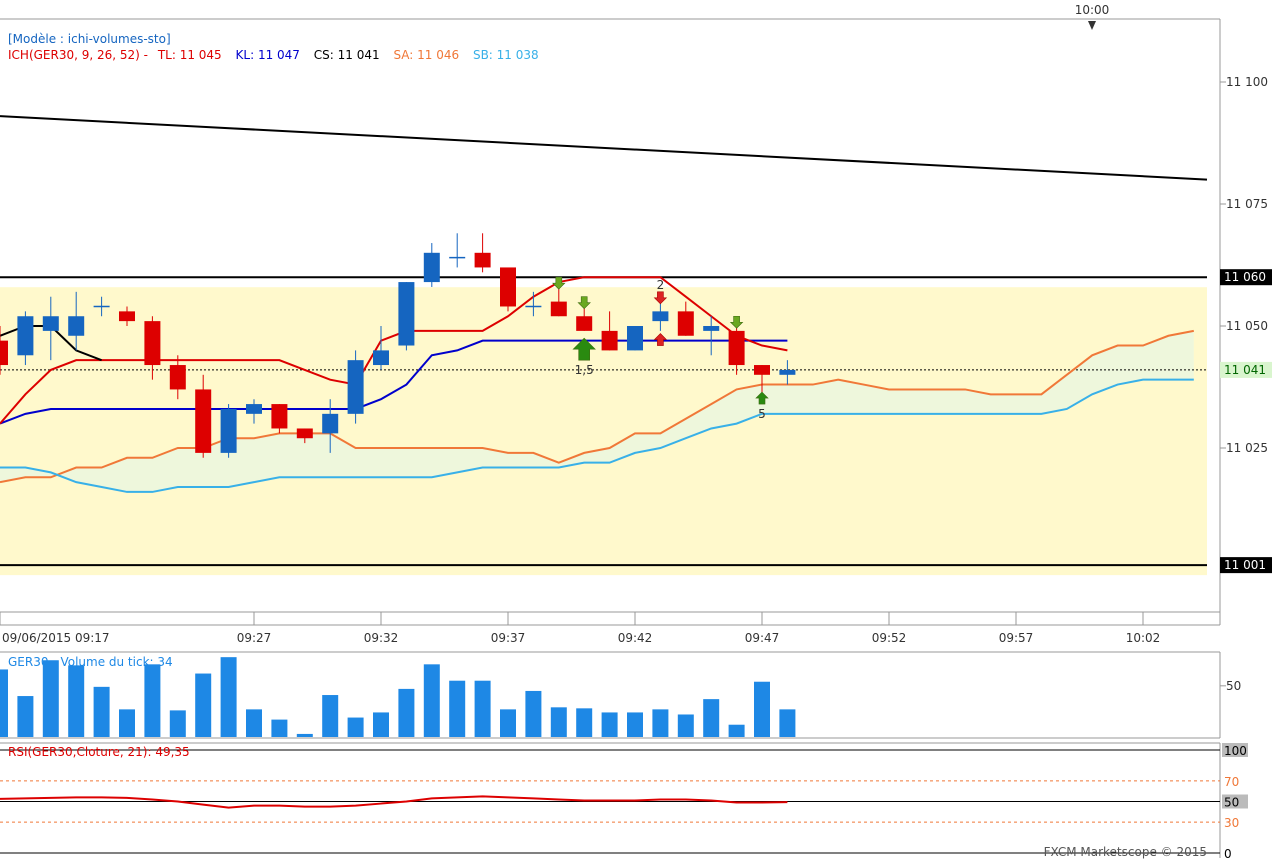  I want to click on signal-label: 2, so click(661, 285).